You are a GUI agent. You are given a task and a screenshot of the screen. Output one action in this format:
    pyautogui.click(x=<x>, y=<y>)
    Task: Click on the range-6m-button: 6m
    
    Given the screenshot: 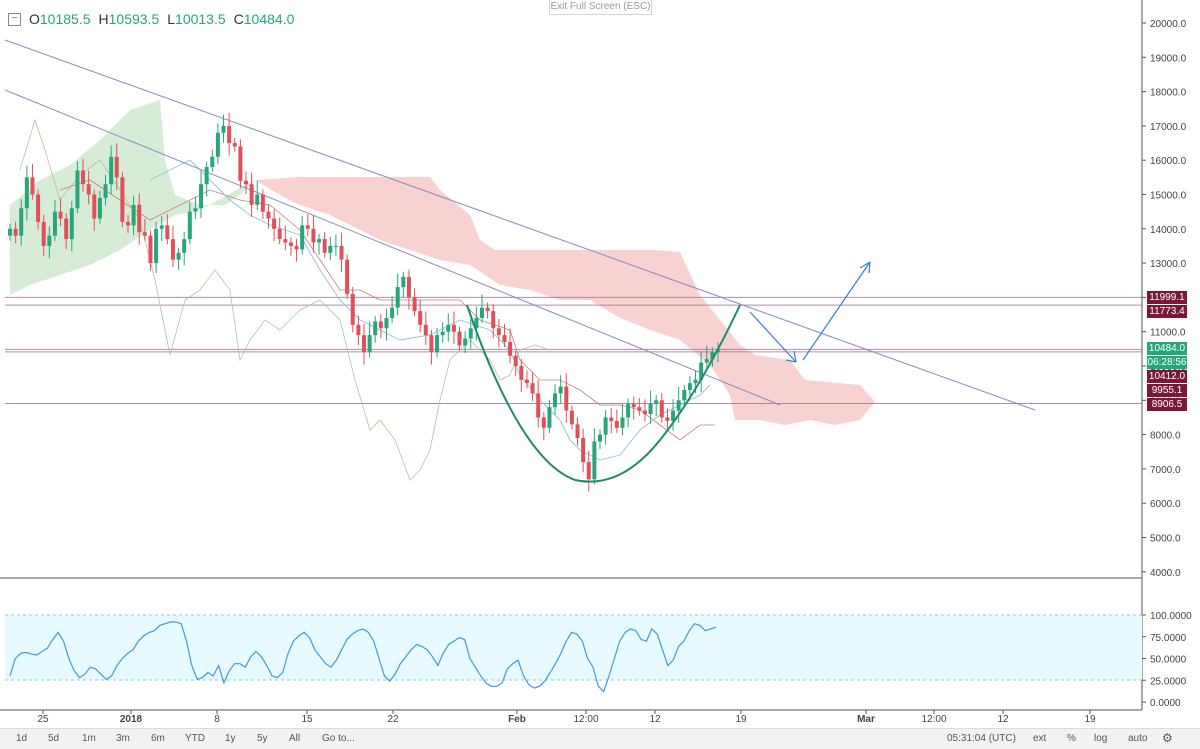 What is the action you would take?
    pyautogui.click(x=158, y=738)
    